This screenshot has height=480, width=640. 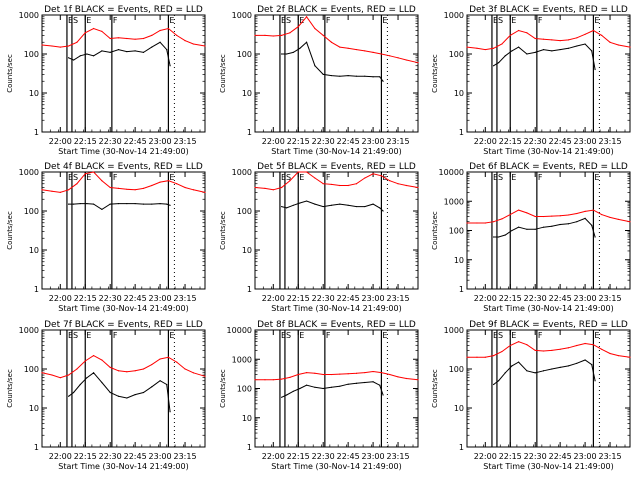 I want to click on plot-frame, so click(x=336, y=230).